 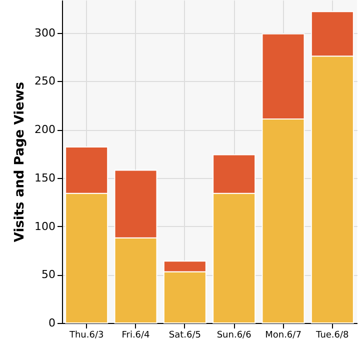 What do you see at coordinates (45, 129) in the screenshot?
I see `y-tick-label: 200` at bounding box center [45, 129].